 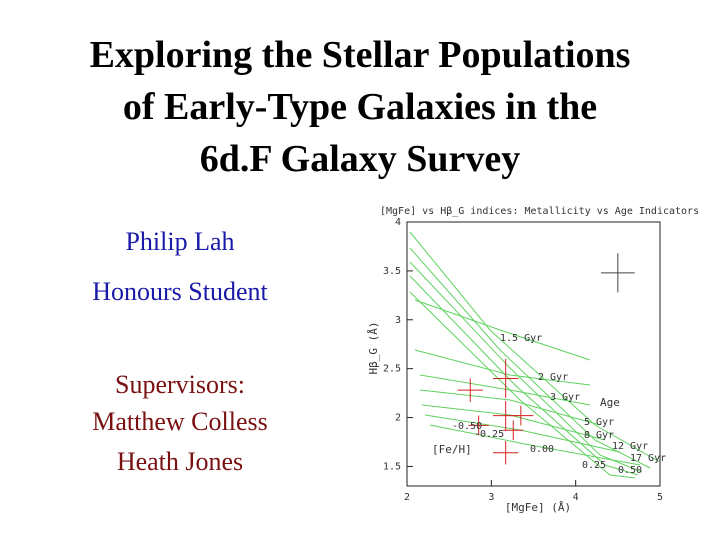 What do you see at coordinates (392, 271) in the screenshot?
I see `y-tick-label: 3.5` at bounding box center [392, 271].